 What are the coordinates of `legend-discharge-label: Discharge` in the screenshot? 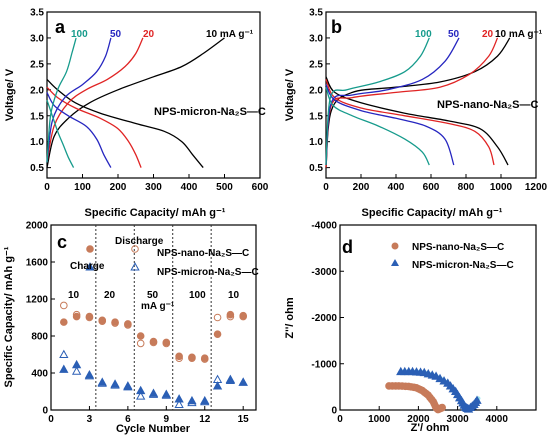 It's located at (139, 241).